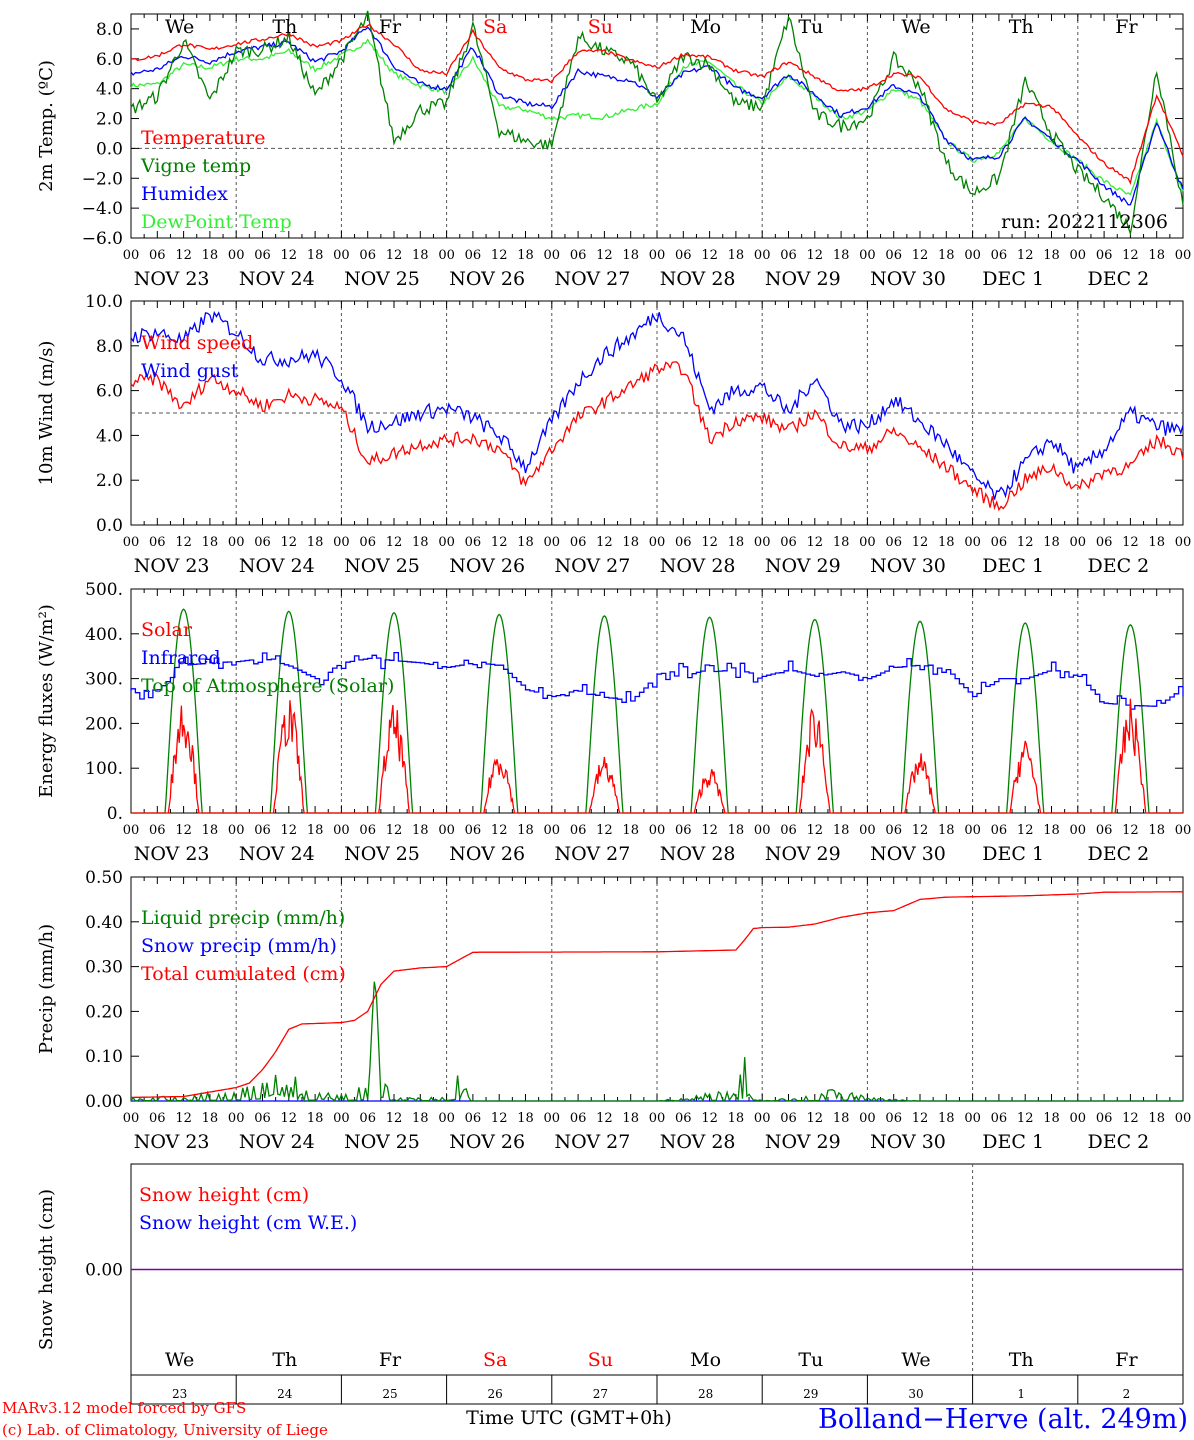 The height and width of the screenshot is (1440, 1194). I want to click on x-day-label: NOV 23, so click(172, 854).